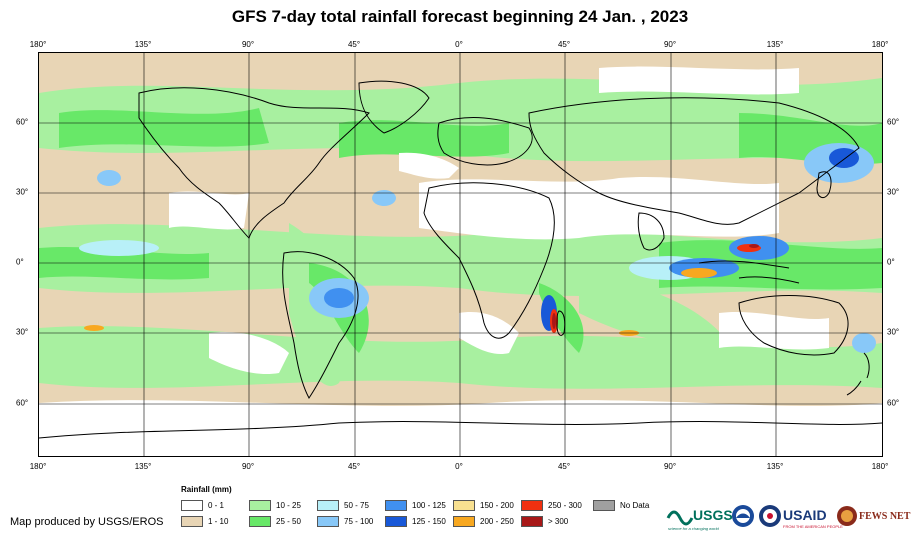 This screenshot has height=539, width=920. What do you see at coordinates (422, 290) in the screenshot?
I see `rainfall-150-300-zones` at bounding box center [422, 290].